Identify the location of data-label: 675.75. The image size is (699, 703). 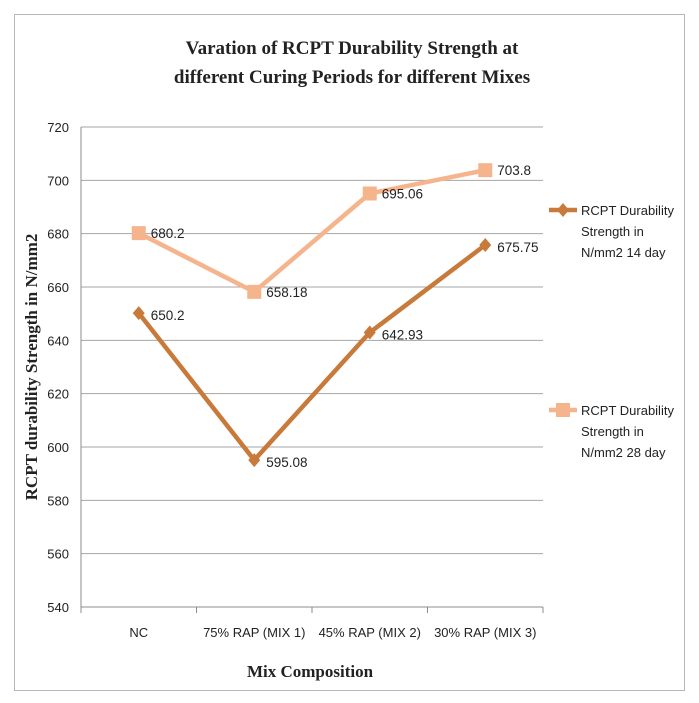
(517, 247).